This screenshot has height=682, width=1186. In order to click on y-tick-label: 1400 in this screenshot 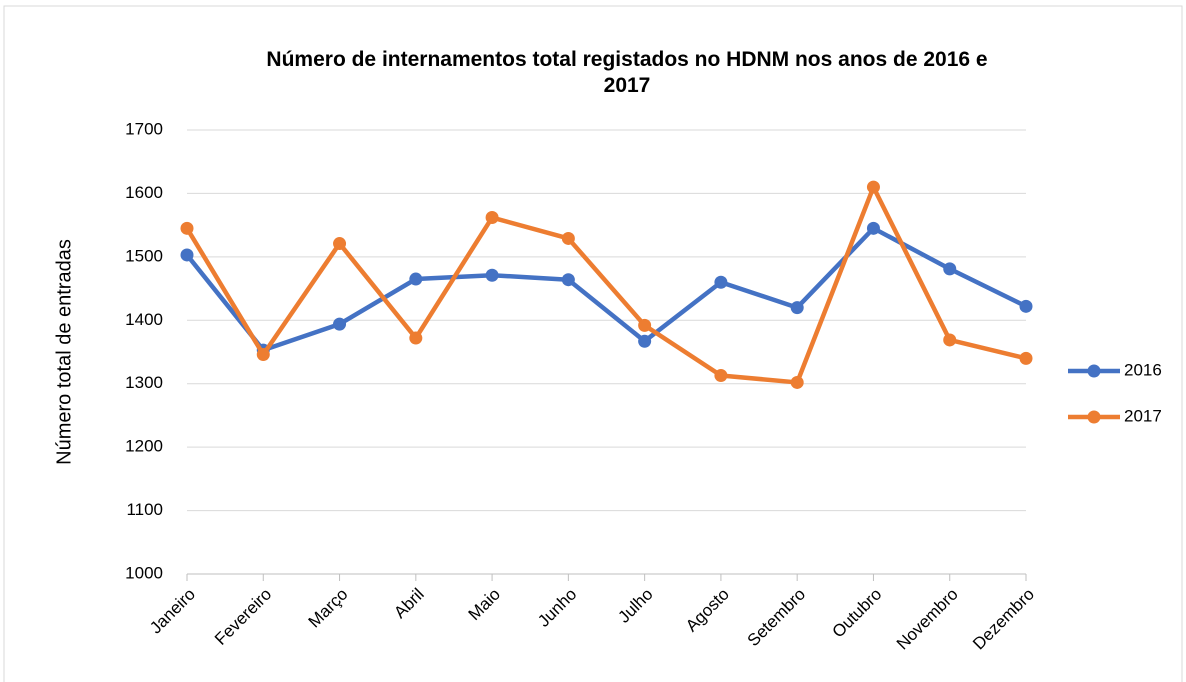, I will do `click(144, 319)`.